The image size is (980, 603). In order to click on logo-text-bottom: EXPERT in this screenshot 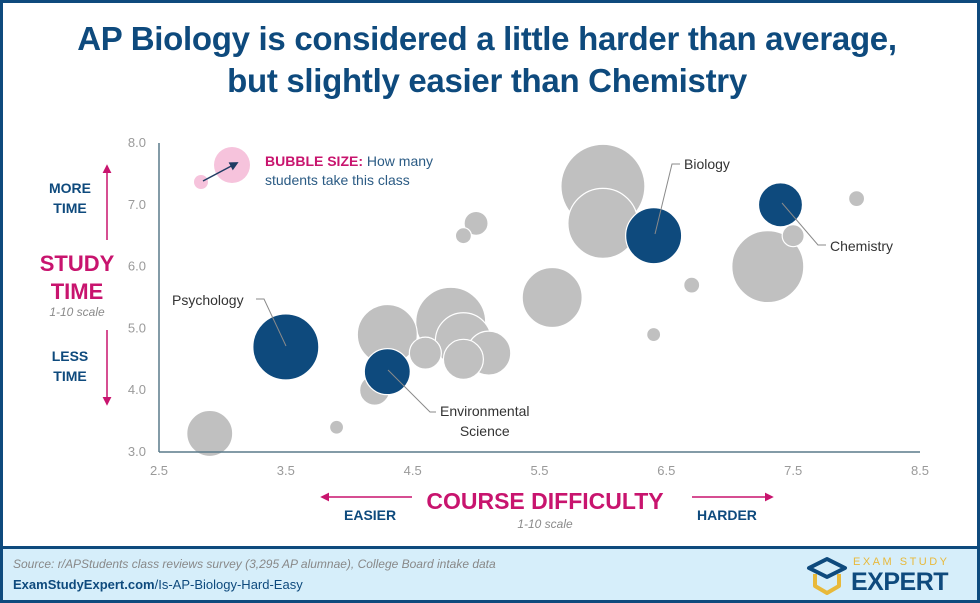, I will do `click(900, 582)`.